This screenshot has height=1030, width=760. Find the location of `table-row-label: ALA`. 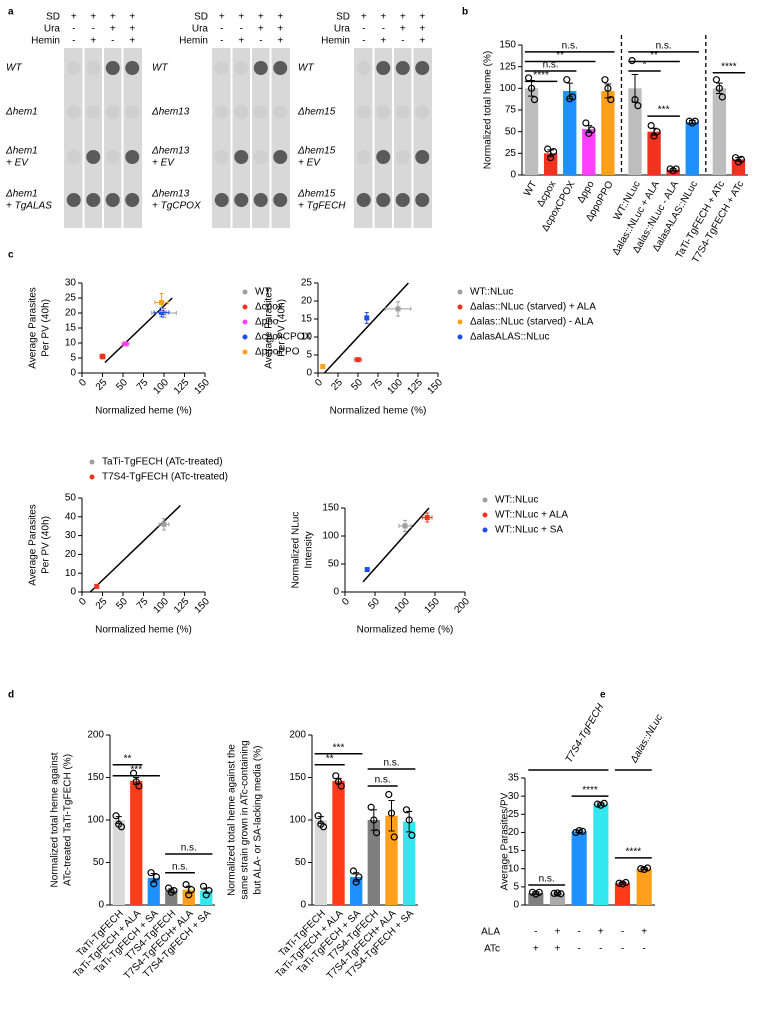

table-row-label: ALA is located at coordinates (490, 932).